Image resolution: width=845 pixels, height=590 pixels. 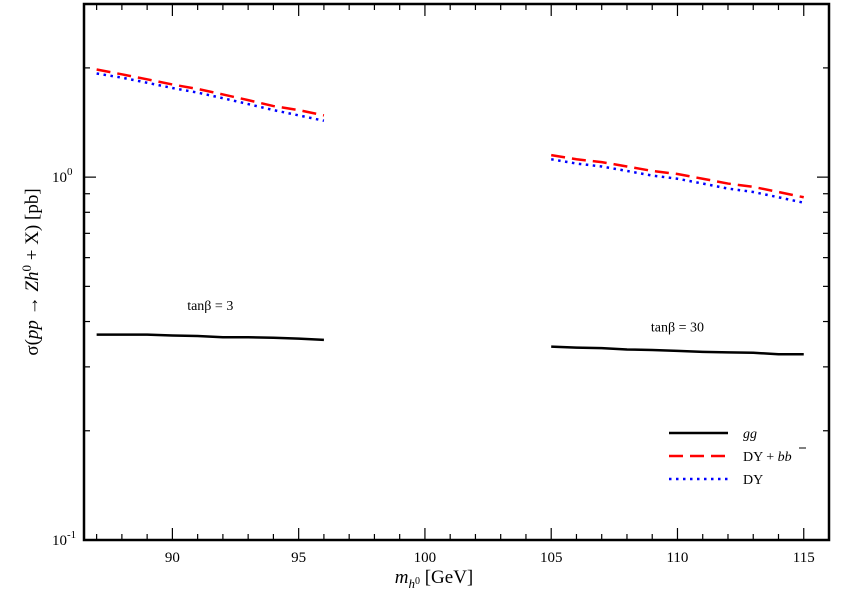 What do you see at coordinates (62, 176) in the screenshot?
I see `y-tick-label: 10⁰` at bounding box center [62, 176].